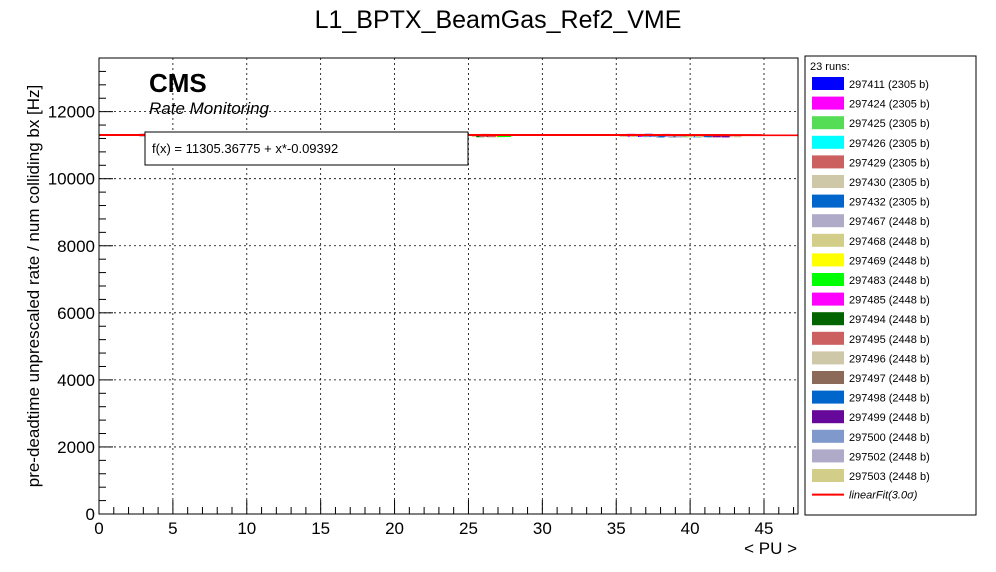 Image resolution: width=996 pixels, height=572 pixels. I want to click on legend-fit-label: linearFit(3.0σ), so click(883, 496).